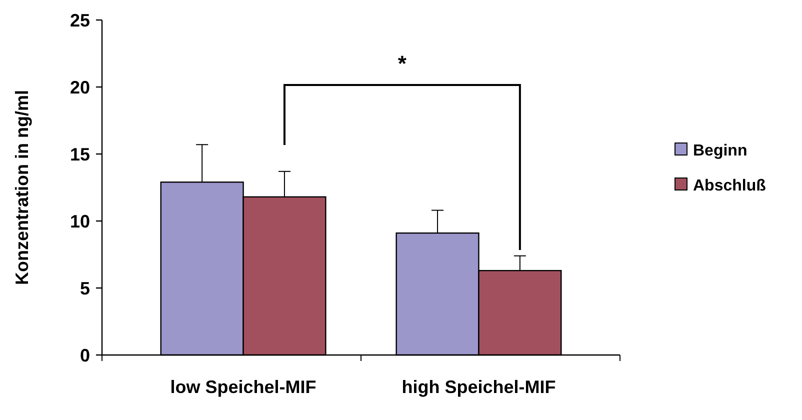 Image resolution: width=802 pixels, height=420 pixels. I want to click on y-tick-label: 25, so click(80, 20).